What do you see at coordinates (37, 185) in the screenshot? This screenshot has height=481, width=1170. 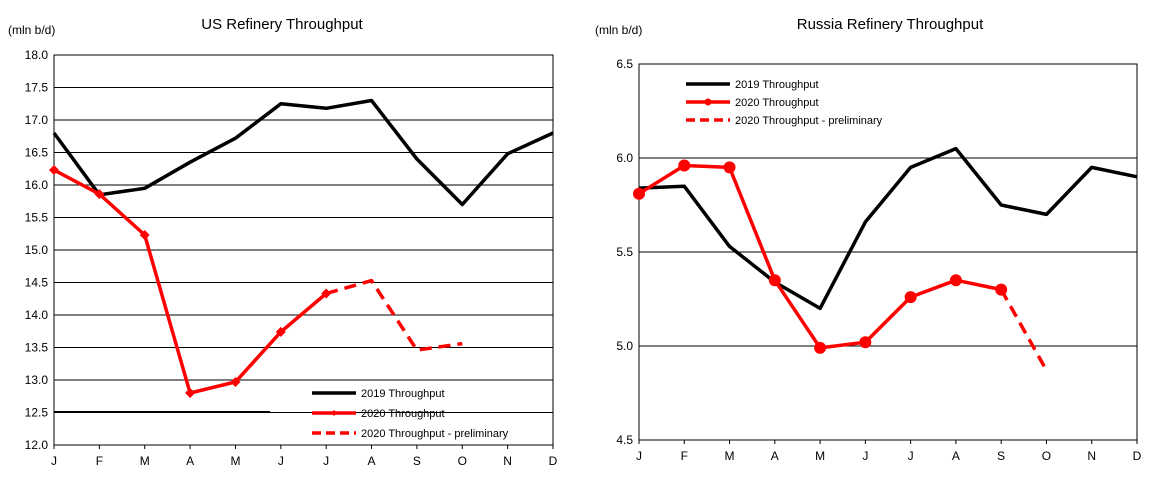 I see `y-tick-label: 16.0` at bounding box center [37, 185].